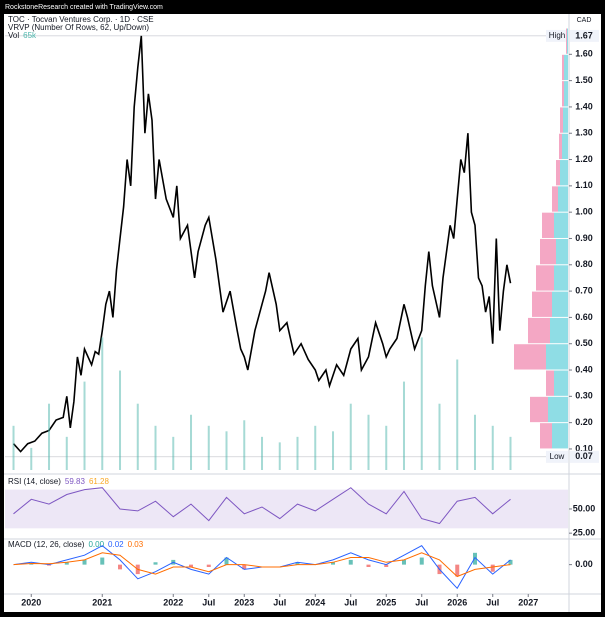  I want to click on y-tick-label: 1.20, so click(584, 159).